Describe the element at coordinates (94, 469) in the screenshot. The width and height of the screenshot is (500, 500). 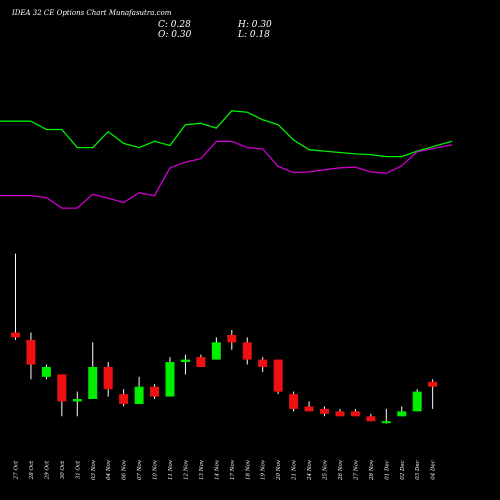
I see `x-tick-label: 03 Nov` at that location.